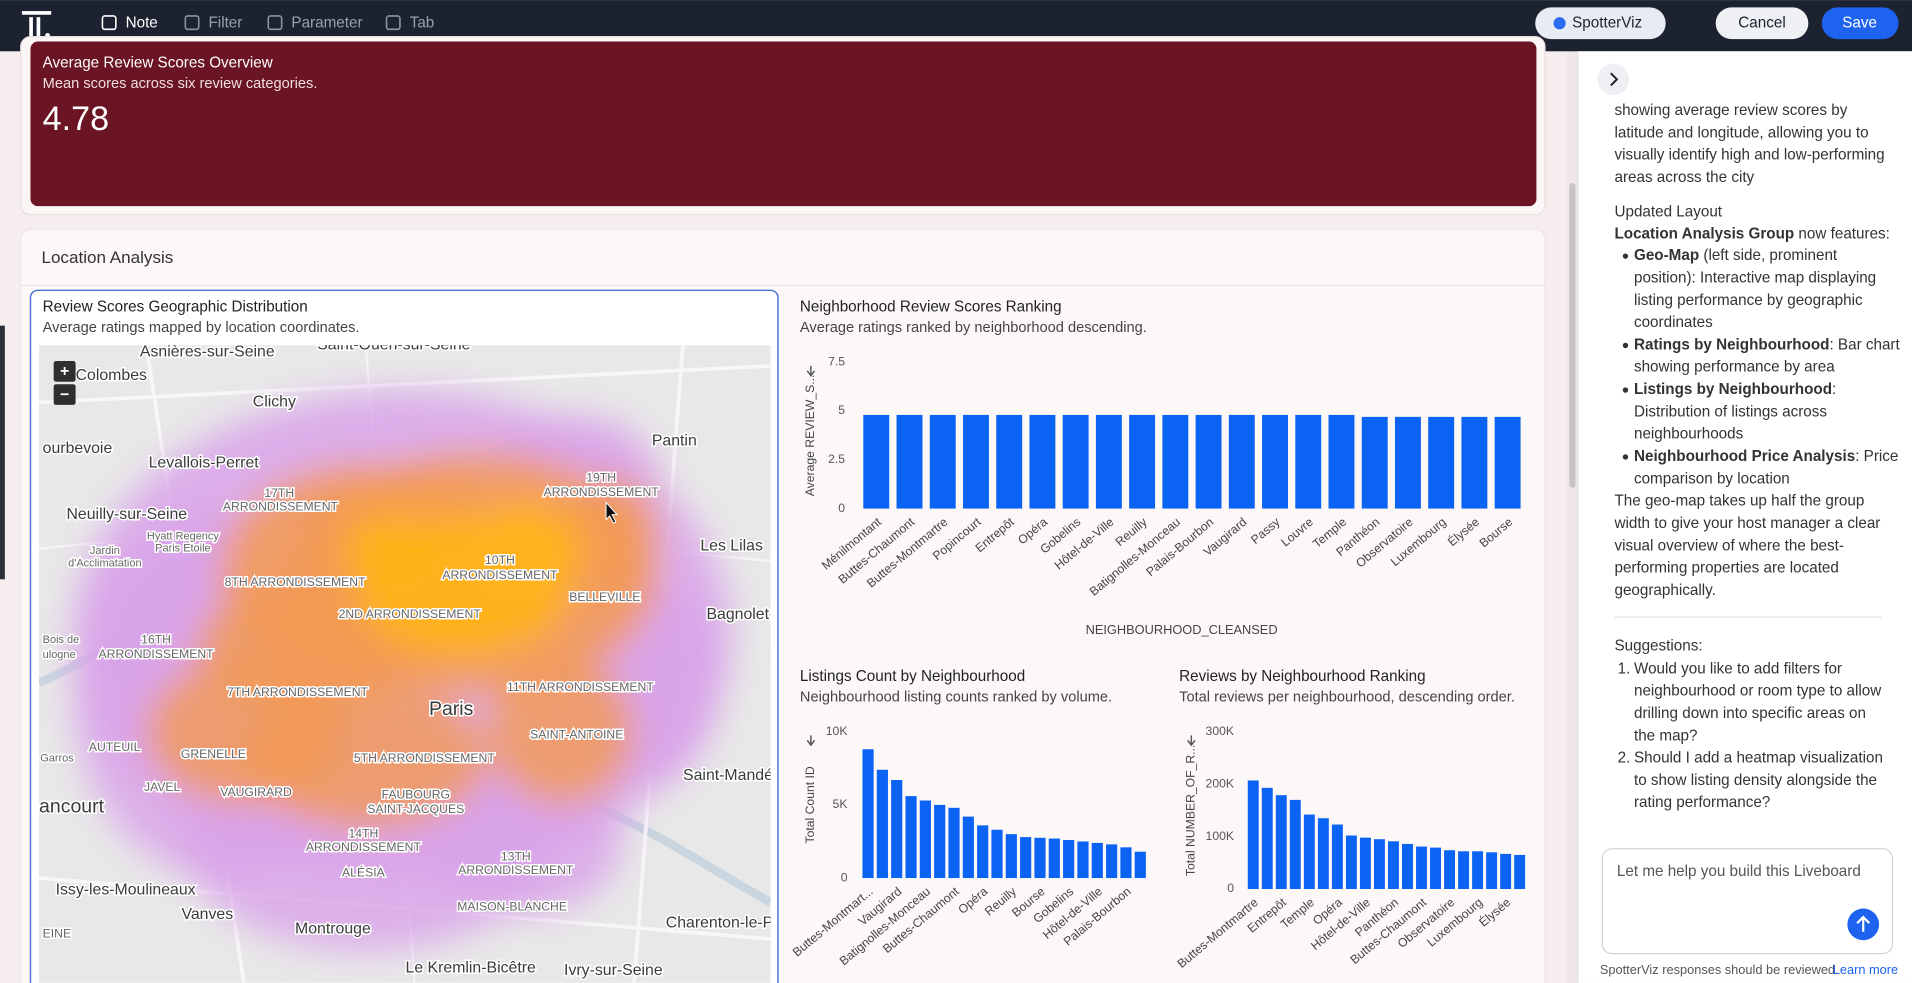 This screenshot has height=983, width=1912. What do you see at coordinates (1733, 389) in the screenshot?
I see `bold-text: Listings by Neighbourhood` at bounding box center [1733, 389].